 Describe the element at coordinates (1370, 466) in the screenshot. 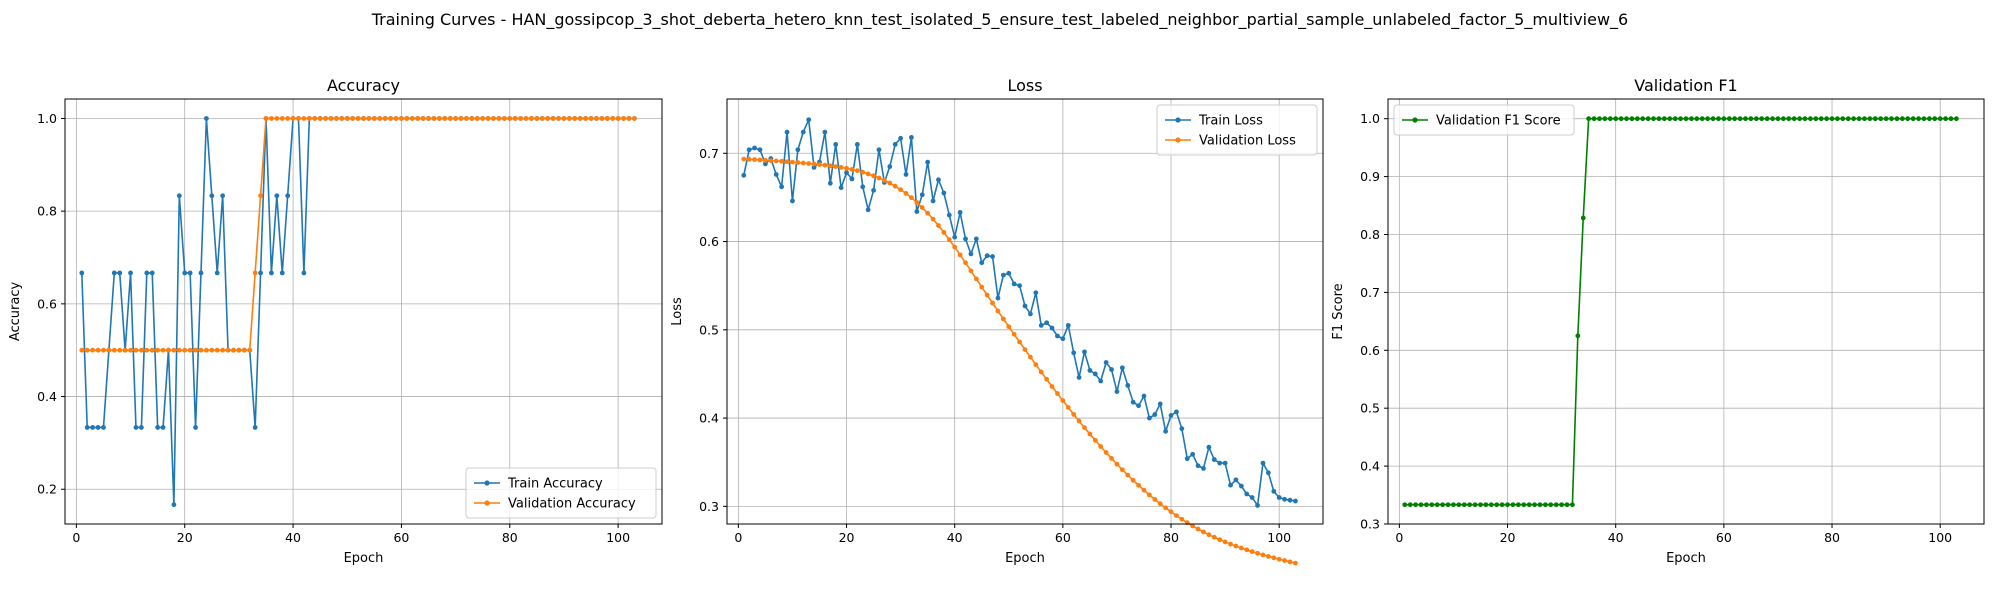

I see `y-tick-label: 0.4` at that location.